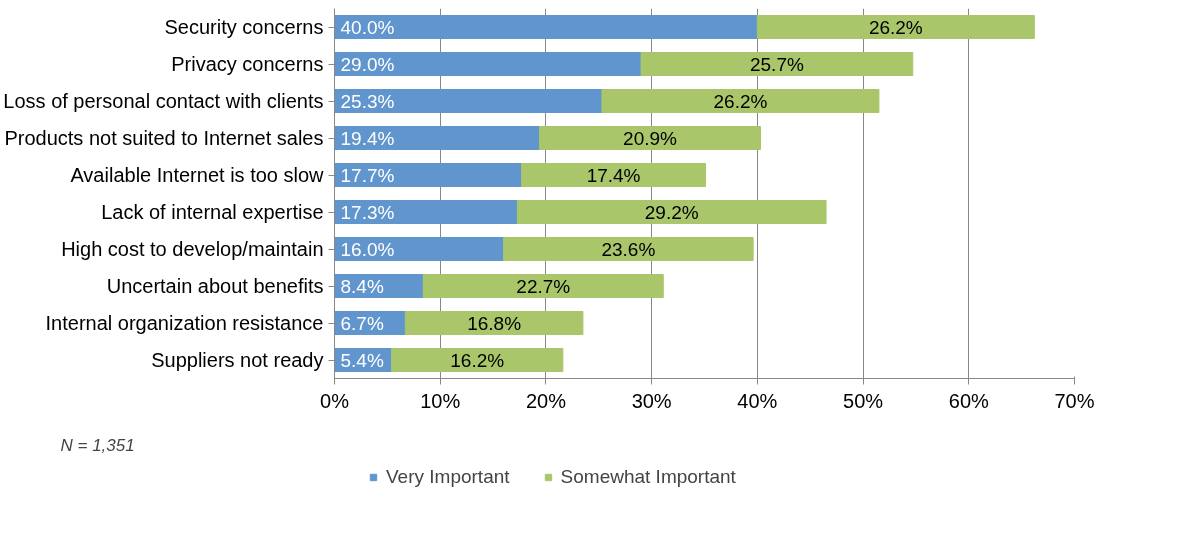 The image size is (1204, 558). Describe the element at coordinates (362, 323) in the screenshot. I see `data-label: 6.7%` at that location.